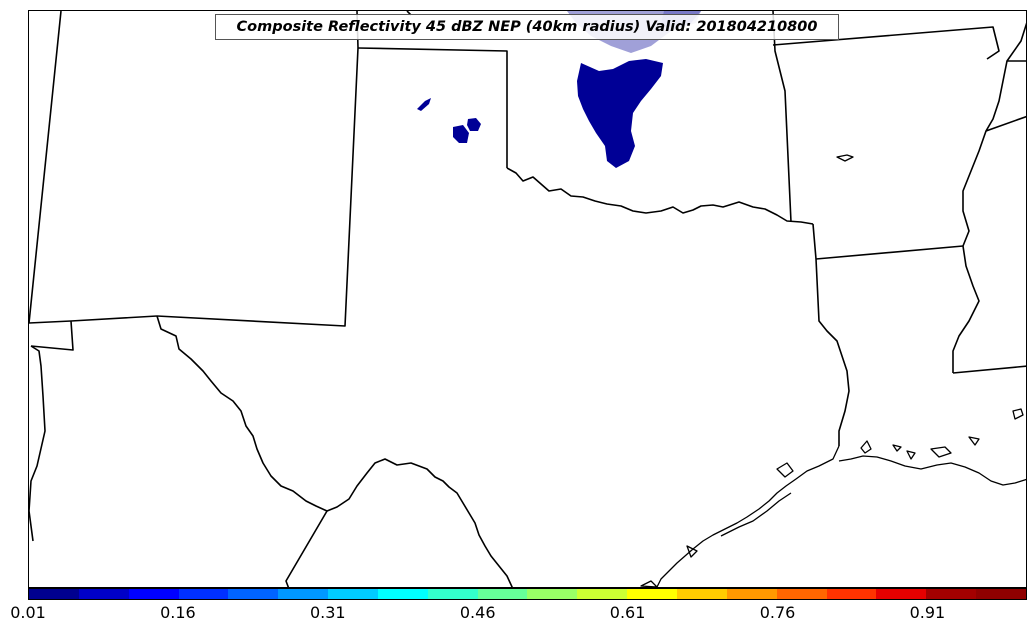 This screenshot has height=633, width=1036. Describe the element at coordinates (627, 612) in the screenshot. I see `colorbar-tick-label: 0.61` at that location.